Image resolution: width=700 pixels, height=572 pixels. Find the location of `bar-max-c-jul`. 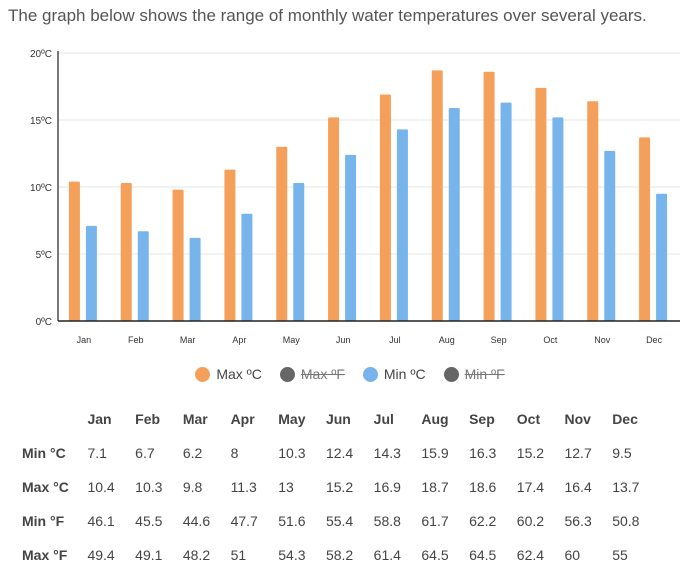

bar-max-c-jul is located at coordinates (385, 207).